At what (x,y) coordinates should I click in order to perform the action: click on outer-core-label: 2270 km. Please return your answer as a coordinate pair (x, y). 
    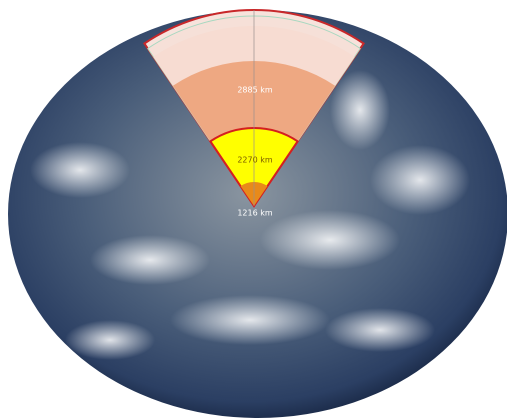
    Looking at the image, I should click on (255, 160).